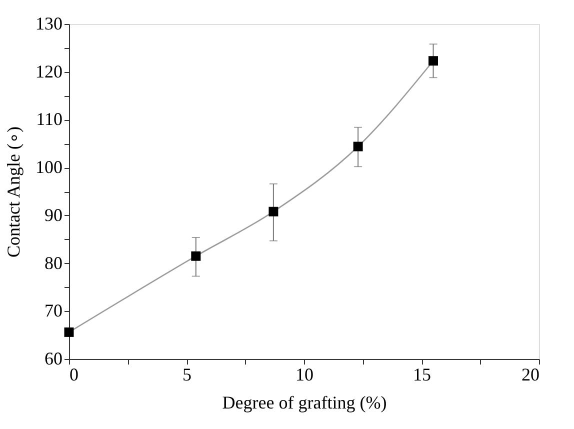  I want to click on y-tick-label: 130, so click(49, 24).